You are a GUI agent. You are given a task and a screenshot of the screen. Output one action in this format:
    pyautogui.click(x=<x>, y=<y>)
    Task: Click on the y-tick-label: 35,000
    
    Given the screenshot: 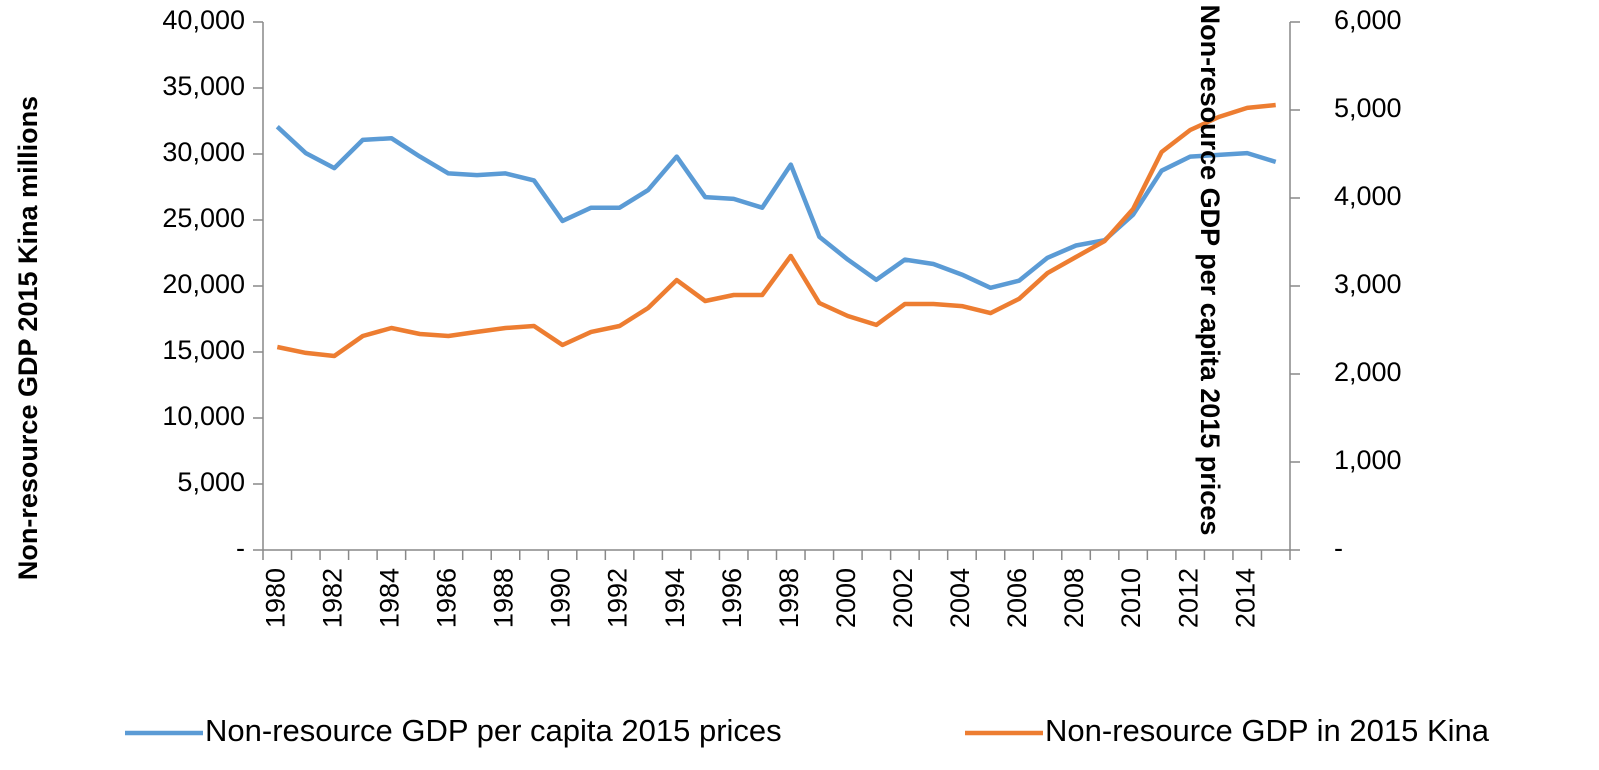 What is the action you would take?
    pyautogui.click(x=203, y=86)
    